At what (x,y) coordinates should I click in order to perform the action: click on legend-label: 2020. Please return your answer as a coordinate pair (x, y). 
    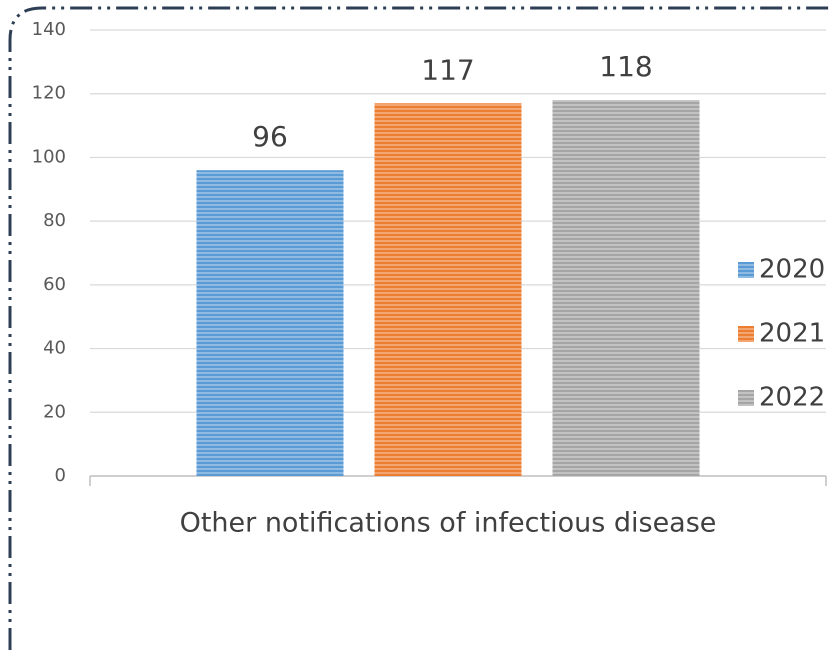
    Looking at the image, I should click on (792, 270).